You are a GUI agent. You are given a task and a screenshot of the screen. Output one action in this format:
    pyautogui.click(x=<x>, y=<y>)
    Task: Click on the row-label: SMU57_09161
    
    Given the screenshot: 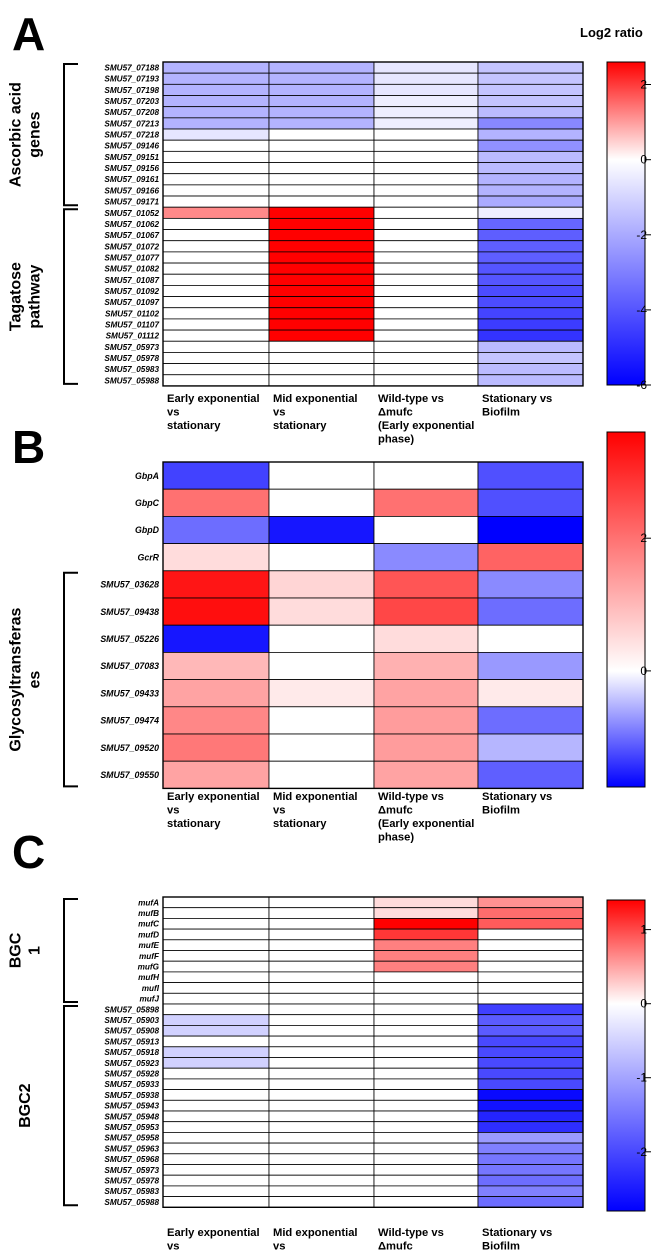 What is the action you would take?
    pyautogui.click(x=131, y=179)
    